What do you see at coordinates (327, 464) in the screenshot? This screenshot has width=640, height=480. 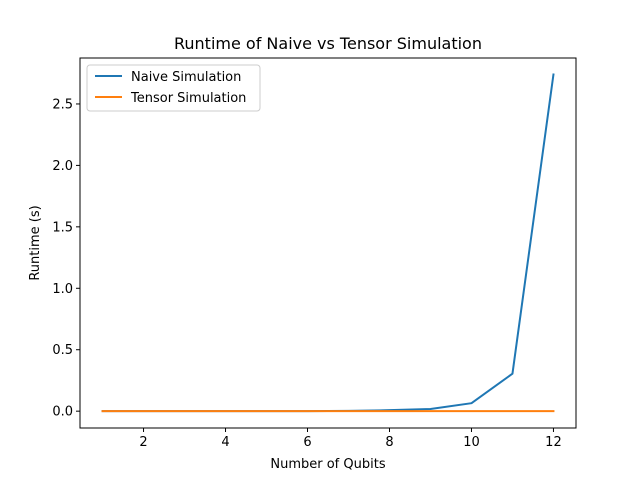 I see `x-axis-label: Number of Qubits` at bounding box center [327, 464].